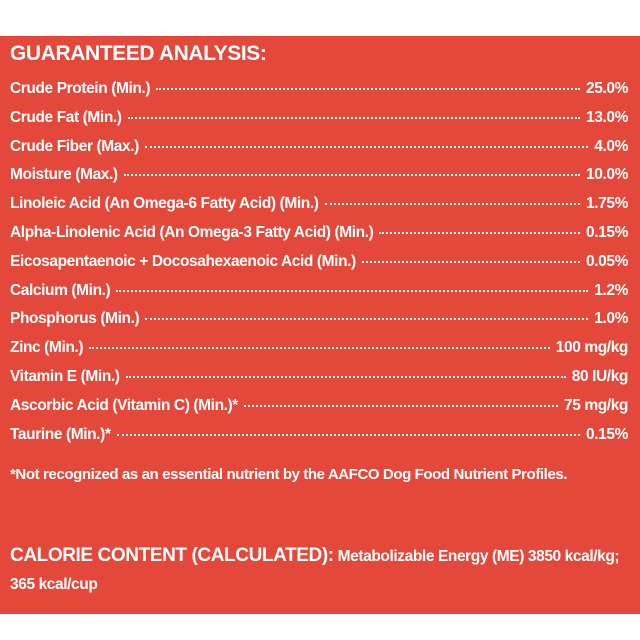 This screenshot has height=640, width=640. What do you see at coordinates (611, 290) in the screenshot?
I see `row-value: 1.2%` at bounding box center [611, 290].